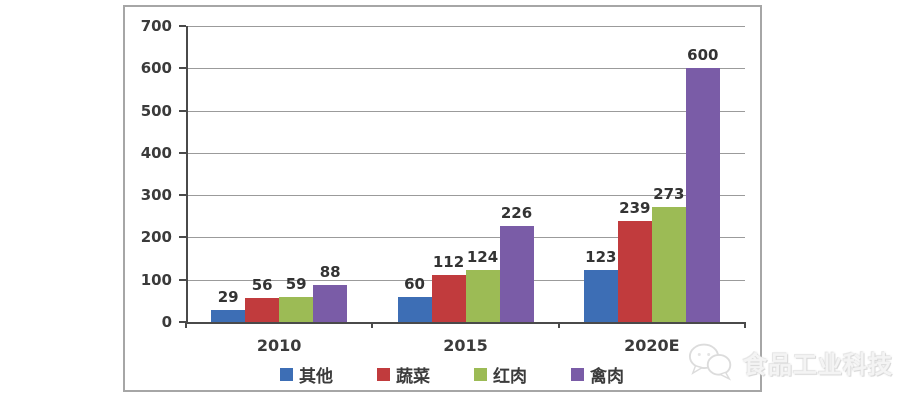  I want to click on bar-蔬菜-2010, so click(262, 310).